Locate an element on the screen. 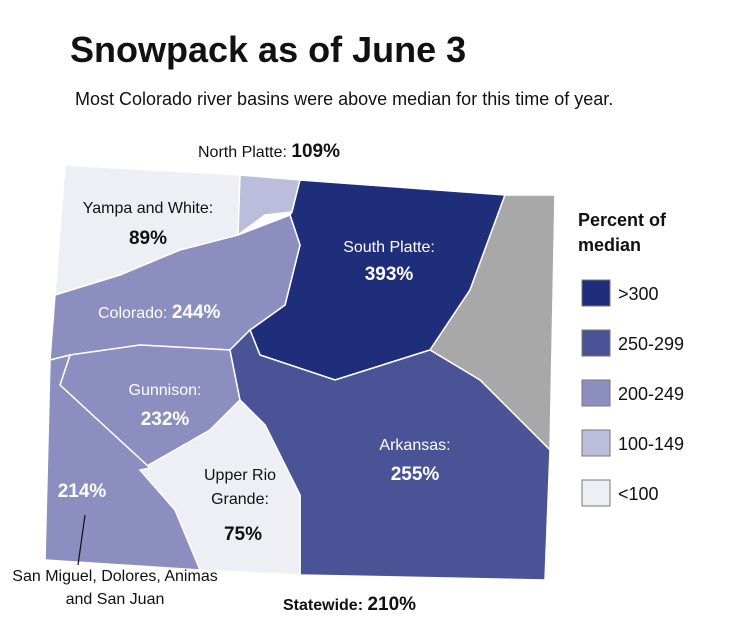 The image size is (729, 641). region-value: 89% is located at coordinates (148, 238).